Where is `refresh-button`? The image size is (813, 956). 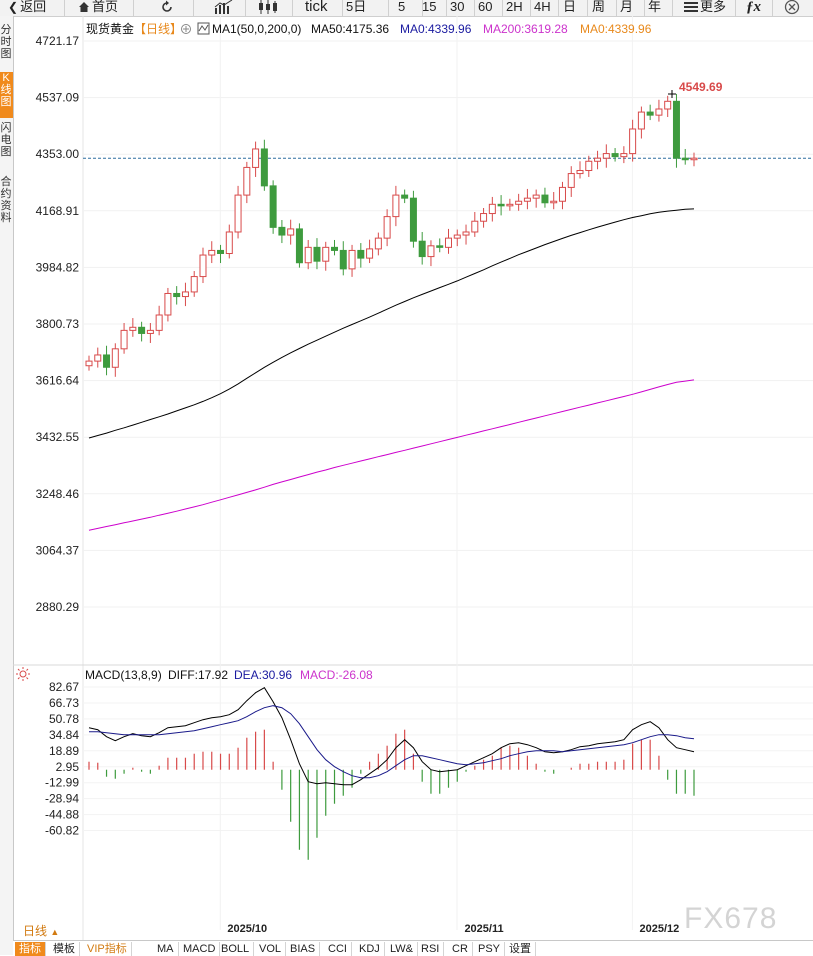
refresh-button is located at coordinates (167, 8).